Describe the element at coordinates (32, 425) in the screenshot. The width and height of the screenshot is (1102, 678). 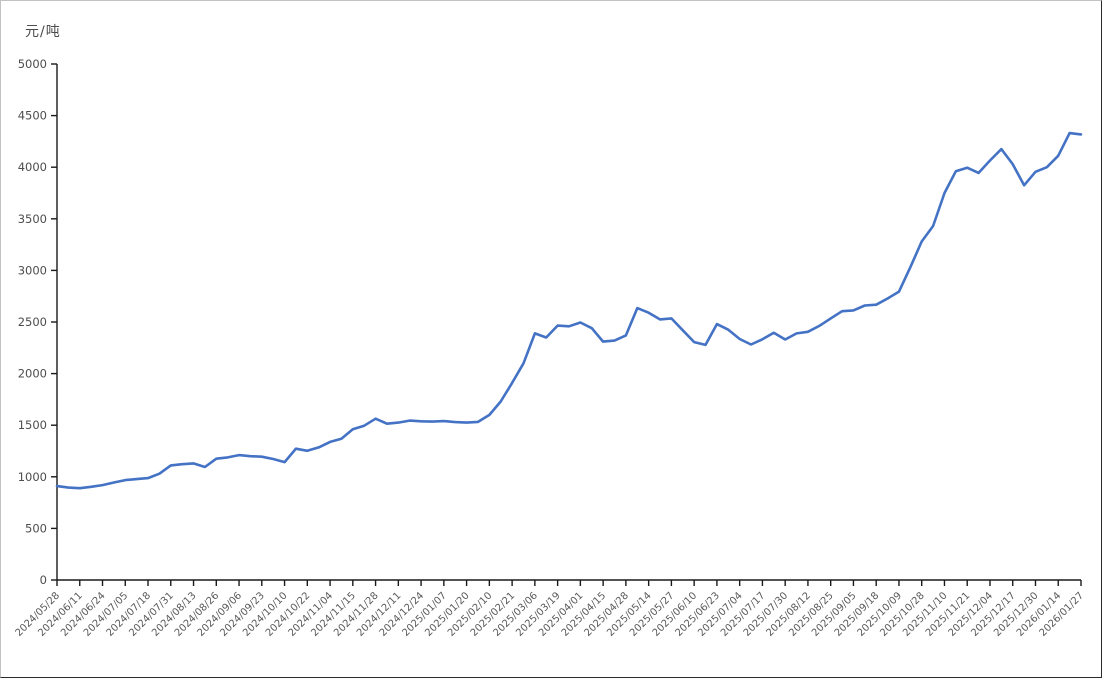
I see `y-tick-label: 1500` at that location.